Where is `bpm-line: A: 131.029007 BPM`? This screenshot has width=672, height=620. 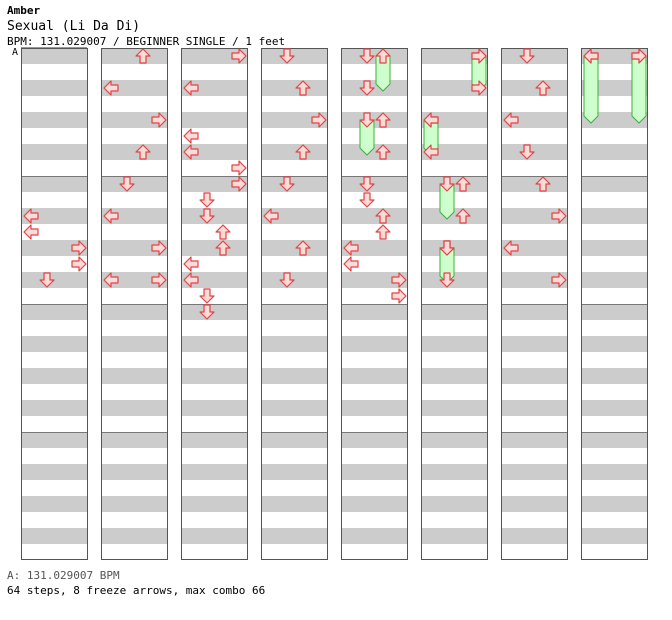 bpm-line: A: 131.029007 BPM is located at coordinates (63, 575).